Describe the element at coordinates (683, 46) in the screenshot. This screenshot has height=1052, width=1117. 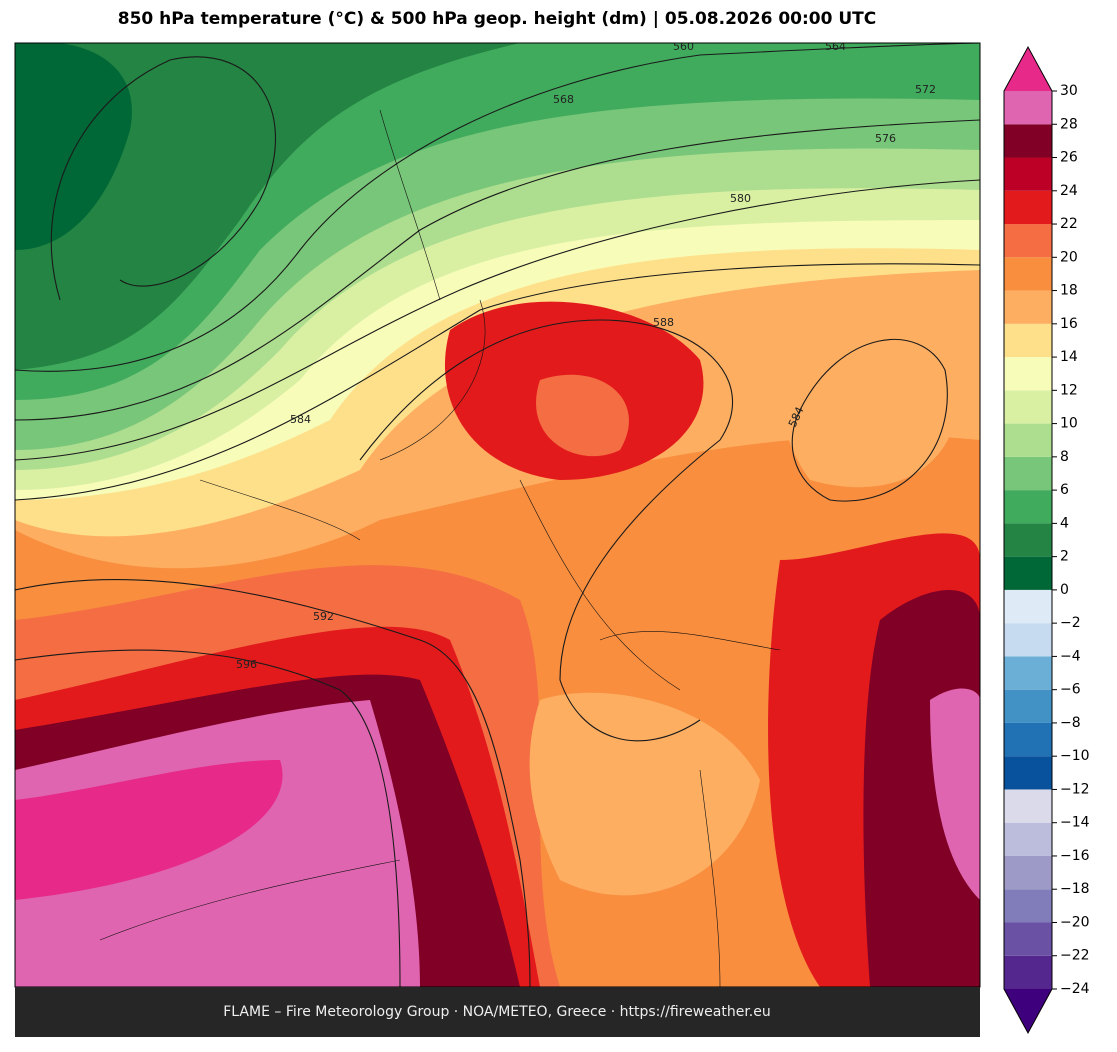
I see `contour-label: 560` at that location.